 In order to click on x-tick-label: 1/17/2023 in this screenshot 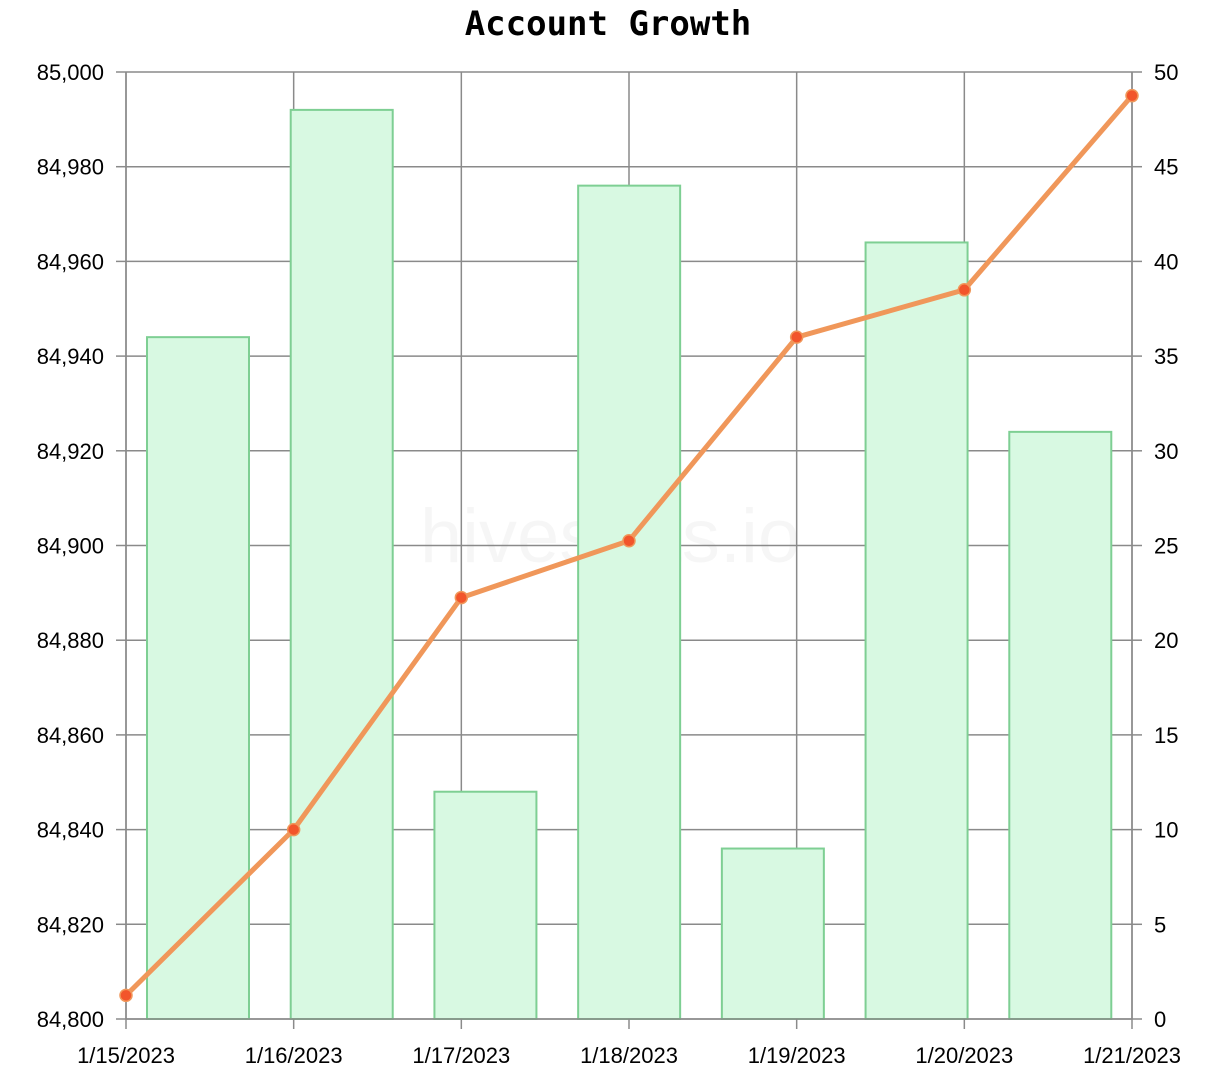, I will do `click(461, 1055)`.